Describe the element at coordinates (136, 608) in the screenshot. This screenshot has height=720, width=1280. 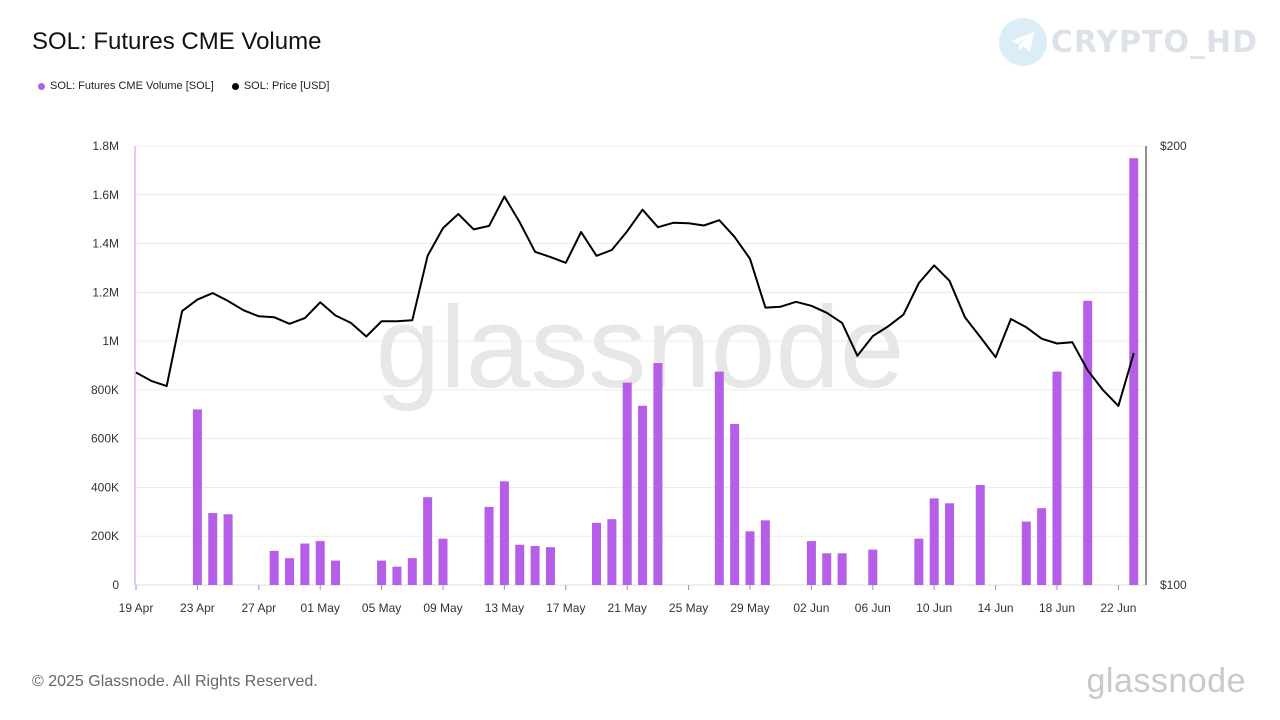
I see `x-tick-label: 19 Apr` at that location.